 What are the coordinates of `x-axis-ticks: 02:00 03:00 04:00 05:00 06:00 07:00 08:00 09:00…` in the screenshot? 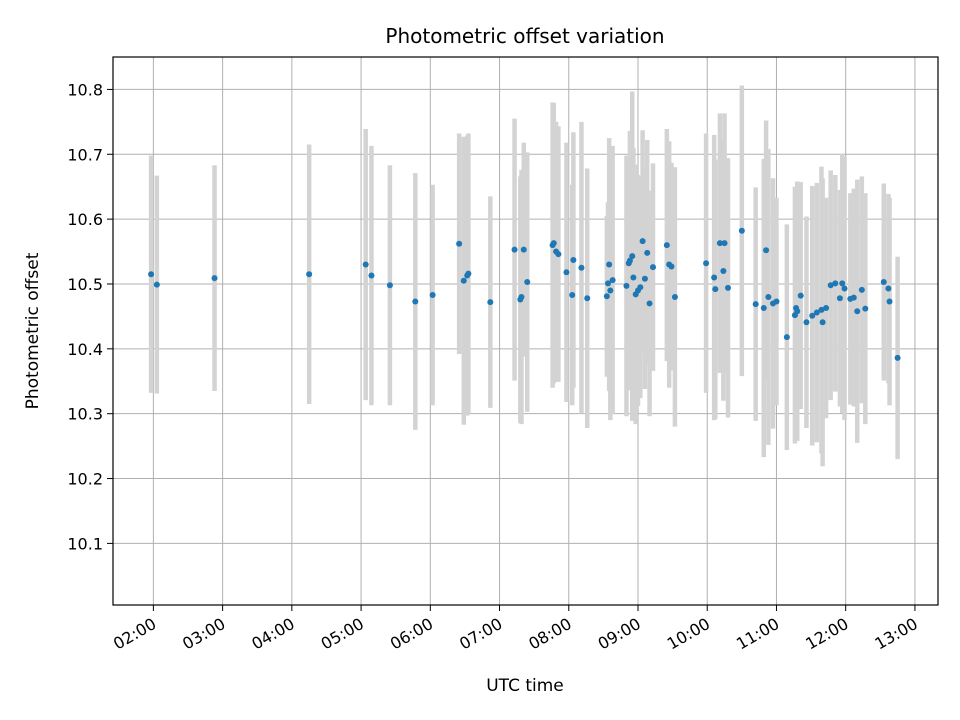 It's located at (515, 629).